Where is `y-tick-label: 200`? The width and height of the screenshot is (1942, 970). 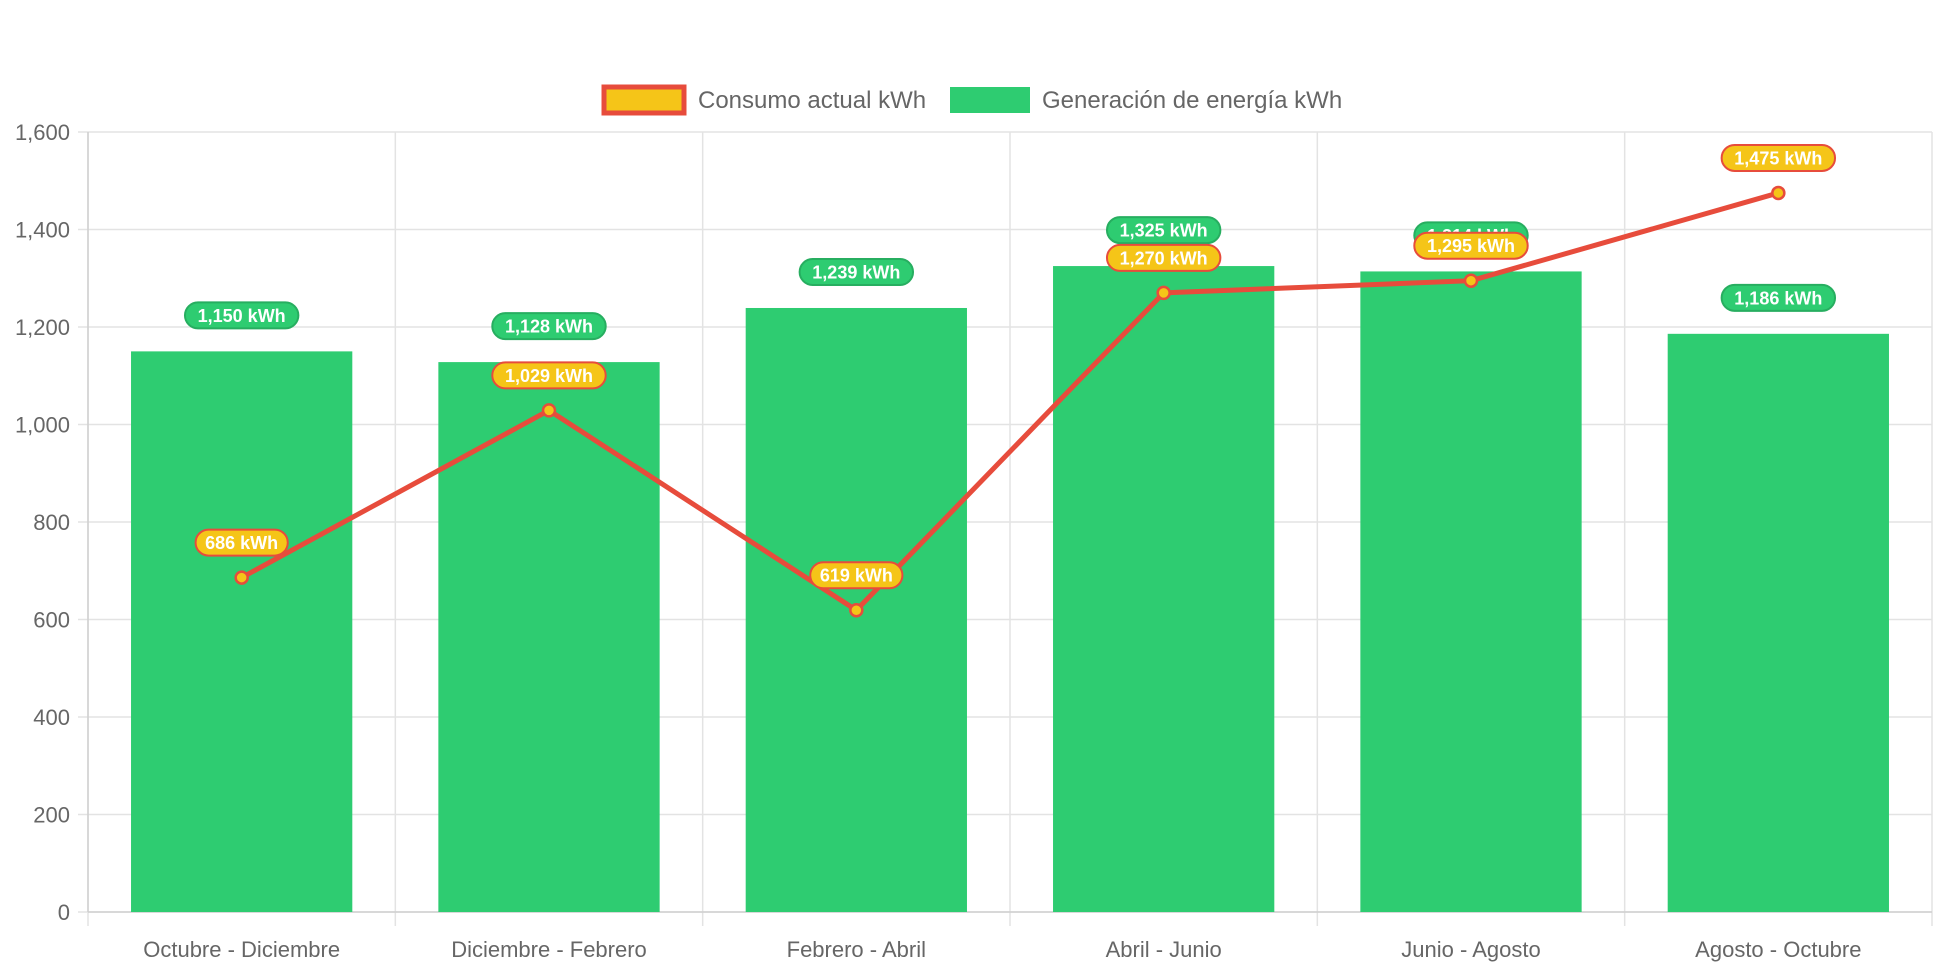
y-tick-label: 200 is located at coordinates (51, 815).